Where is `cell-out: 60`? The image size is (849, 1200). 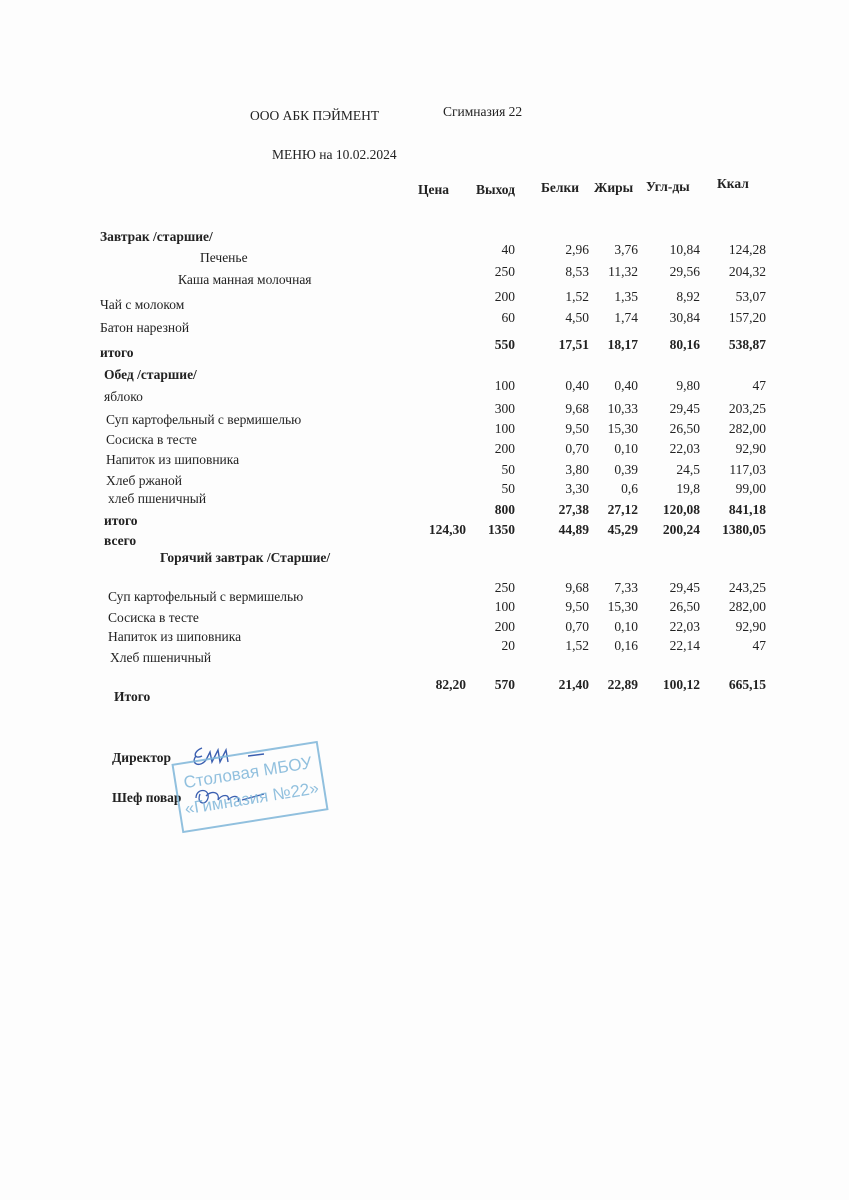
cell-out: 60 is located at coordinates (508, 317).